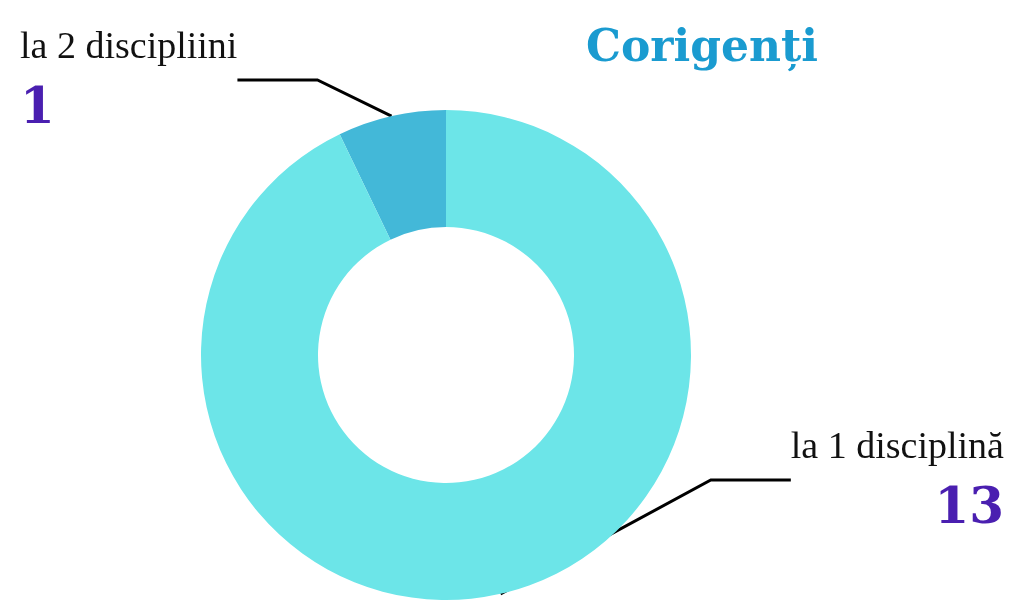 This screenshot has width=1018, height=607. I want to click on data-label: 13, so click(969, 505).